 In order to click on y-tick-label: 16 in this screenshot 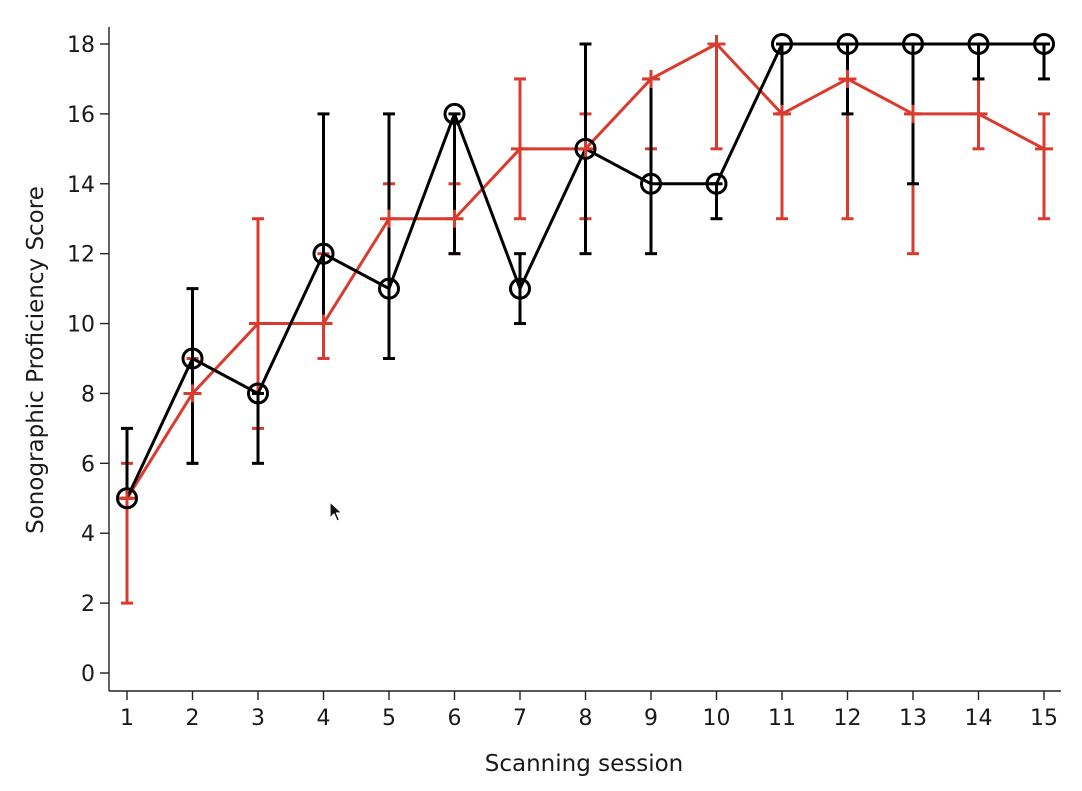, I will do `click(81, 115)`.